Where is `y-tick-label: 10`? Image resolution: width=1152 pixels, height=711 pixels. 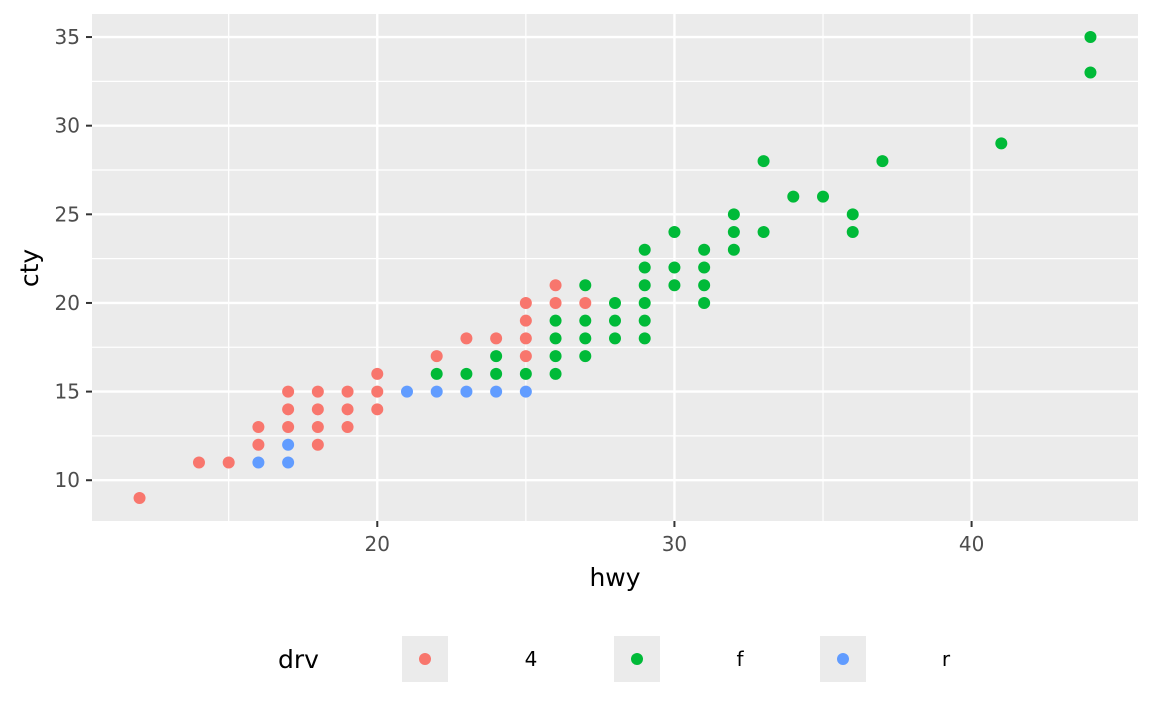
y-tick-label: 10 is located at coordinates (67, 480).